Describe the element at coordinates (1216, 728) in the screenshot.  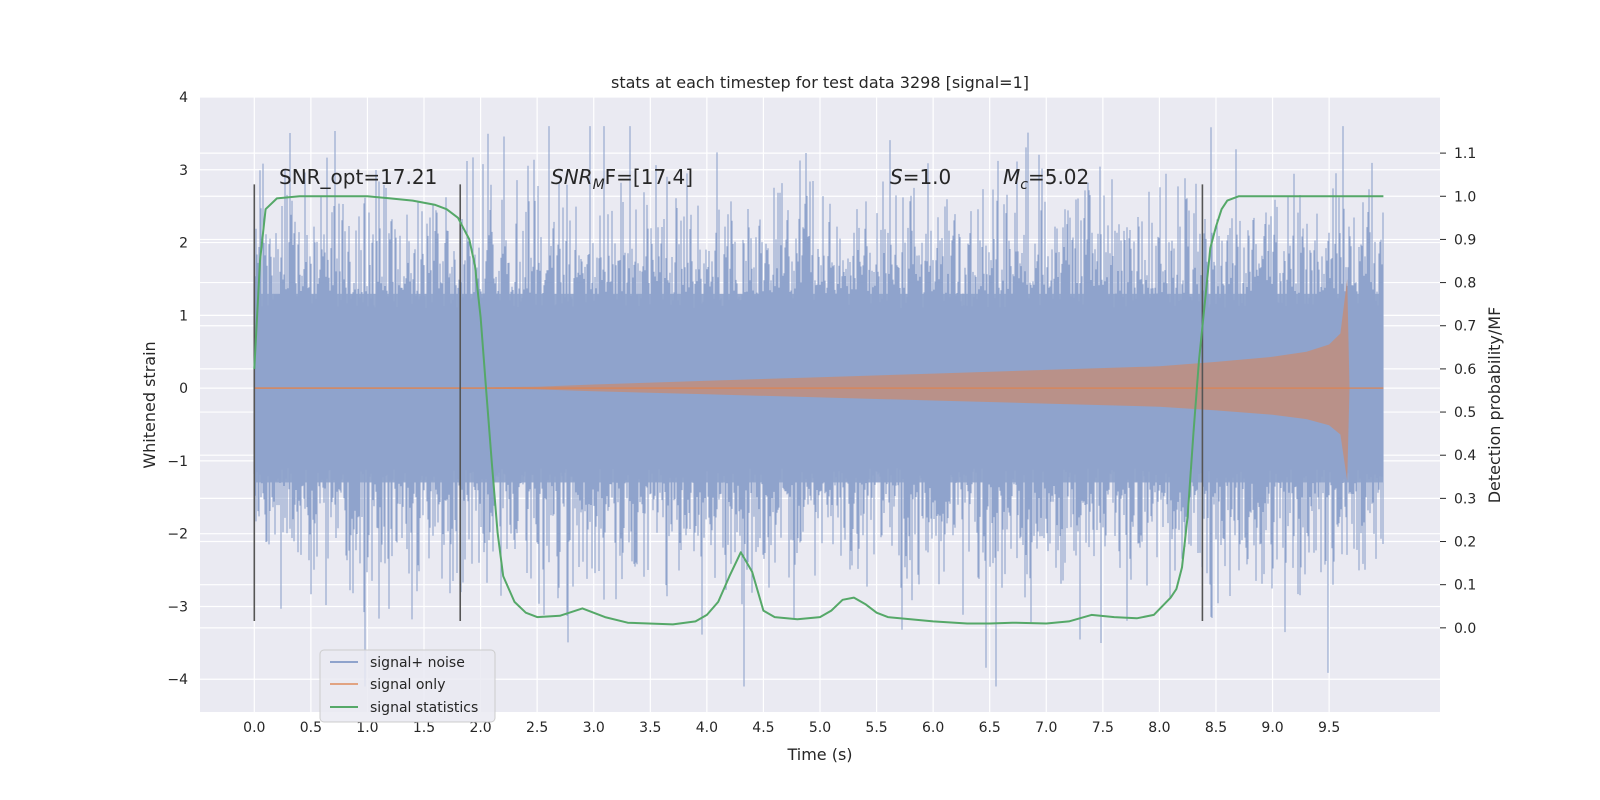
I see `x-tick-label: 8.5` at that location.